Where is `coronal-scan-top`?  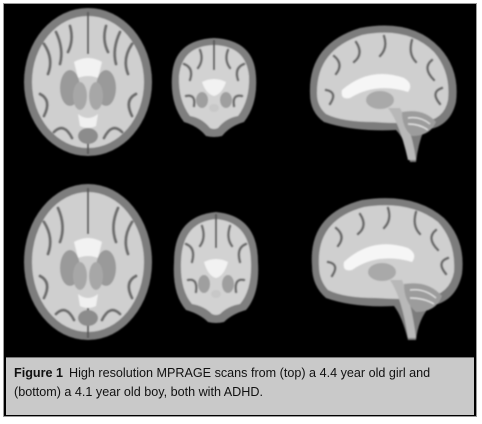 coronal-scan-top is located at coordinates (214, 87).